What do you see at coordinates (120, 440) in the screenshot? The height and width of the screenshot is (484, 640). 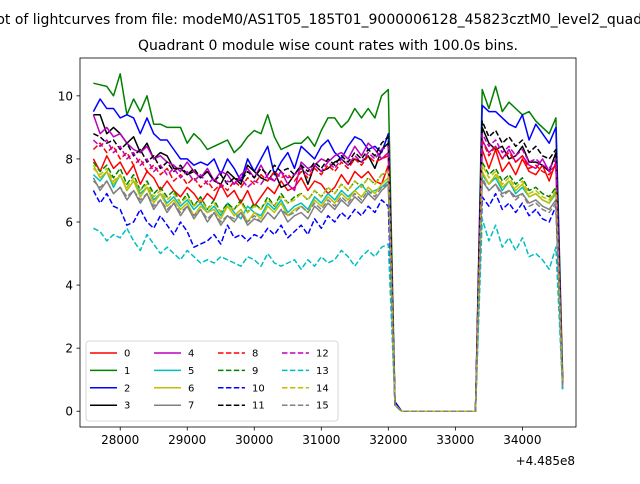 I see `x-tick-label: 28000` at bounding box center [120, 440].